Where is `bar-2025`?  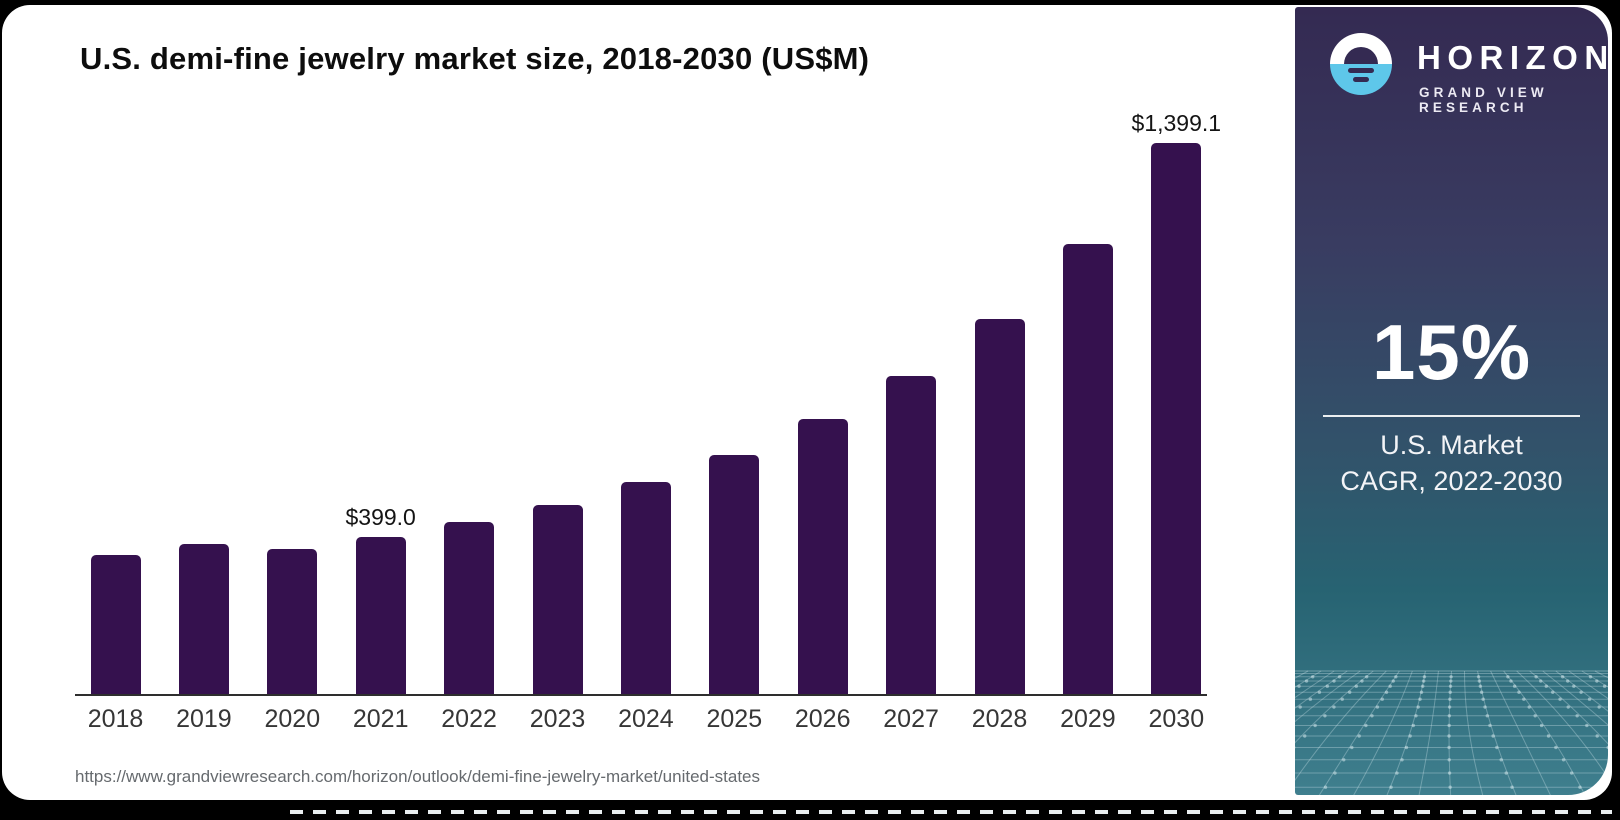
bar-2025 is located at coordinates (734, 574).